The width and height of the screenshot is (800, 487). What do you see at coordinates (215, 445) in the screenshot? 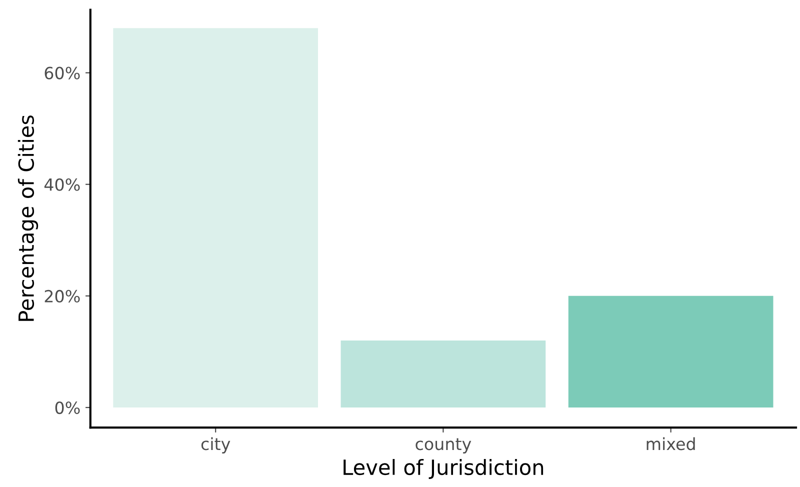
I see `x-tick-label: city` at bounding box center [215, 445].